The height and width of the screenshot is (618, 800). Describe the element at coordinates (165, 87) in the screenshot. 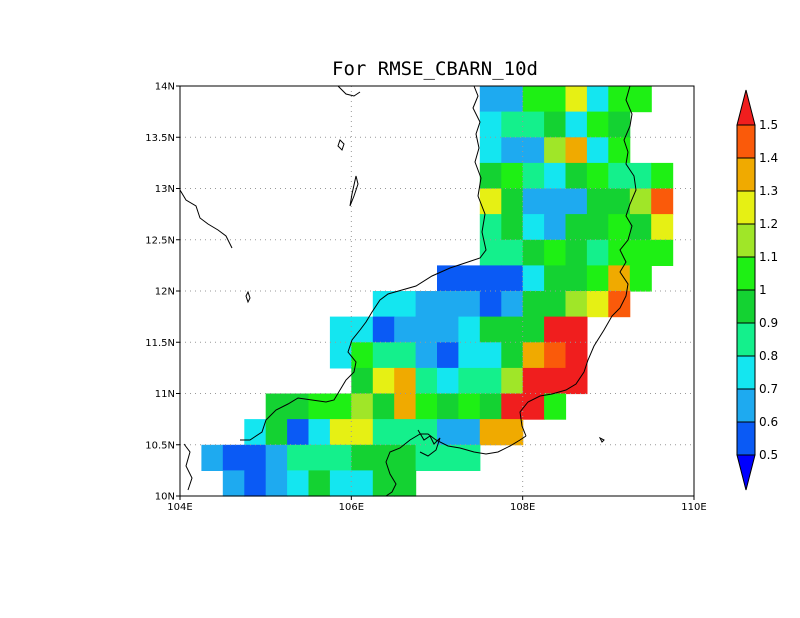

I see `y-tick-label: 14N` at that location.